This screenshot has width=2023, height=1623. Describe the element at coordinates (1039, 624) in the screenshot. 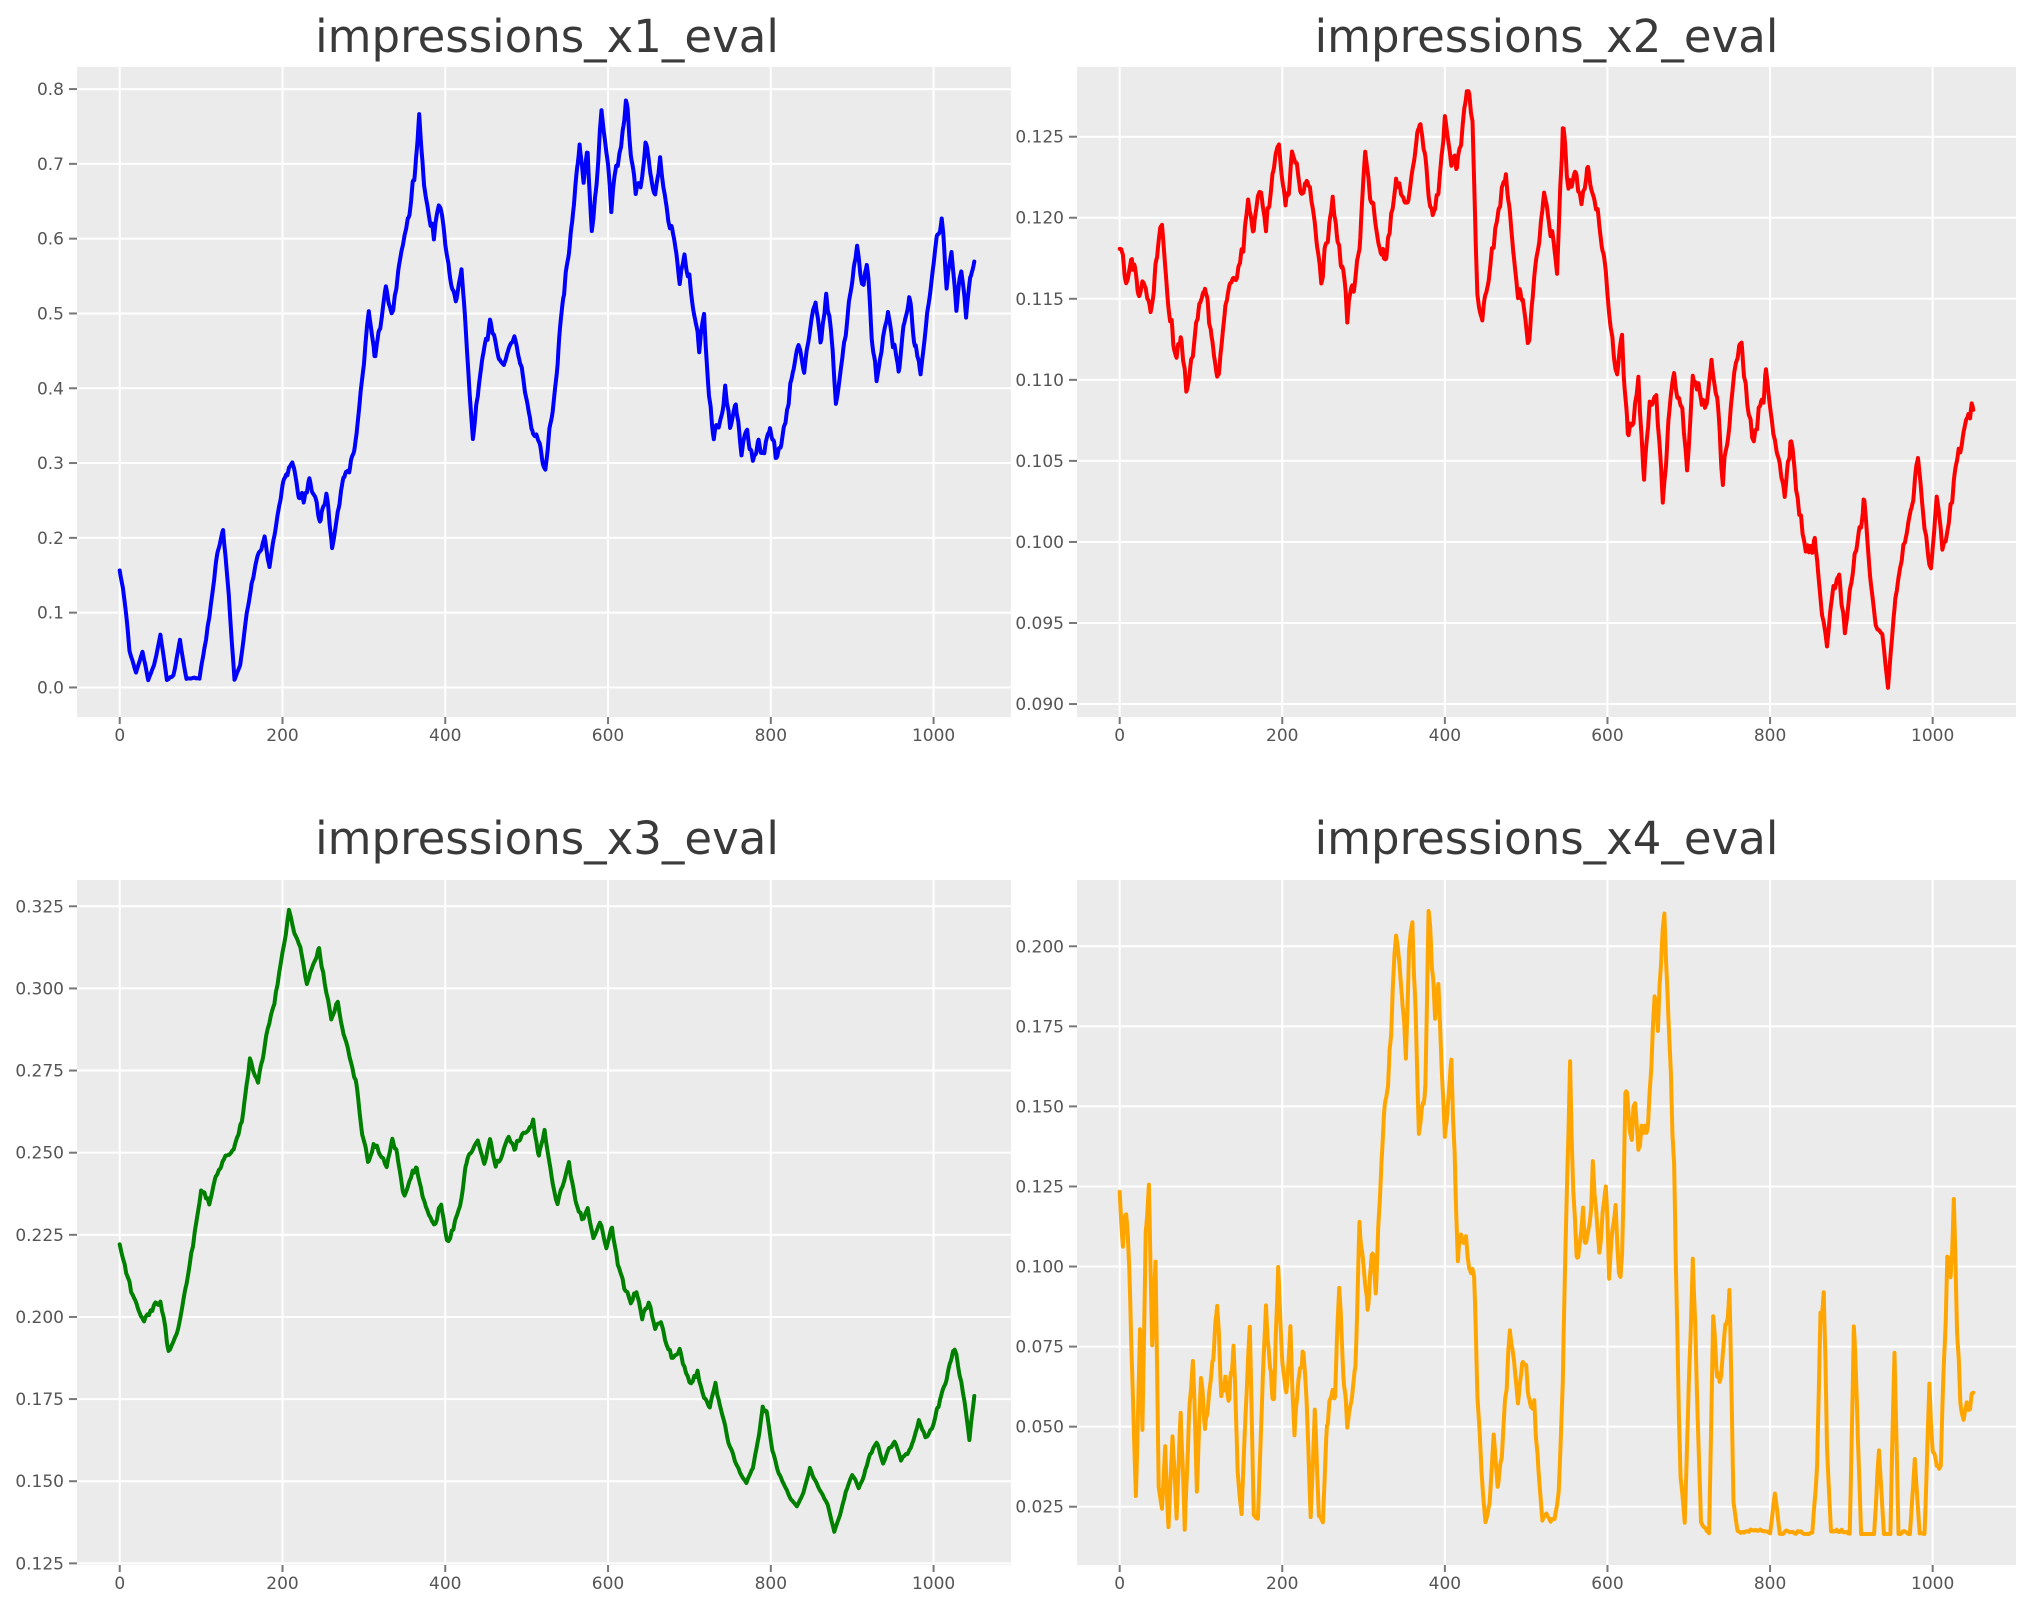

I see `y-tick-label: 0.095` at that location.